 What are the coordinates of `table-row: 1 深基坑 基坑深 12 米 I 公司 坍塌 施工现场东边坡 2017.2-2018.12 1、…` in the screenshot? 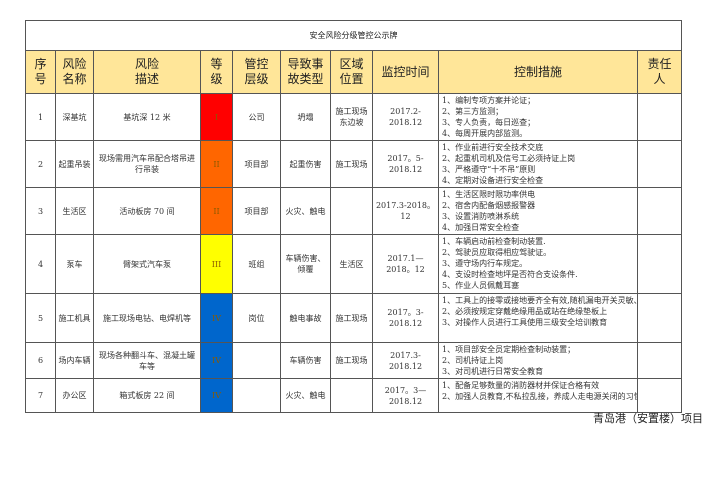 It's located at (354, 117).